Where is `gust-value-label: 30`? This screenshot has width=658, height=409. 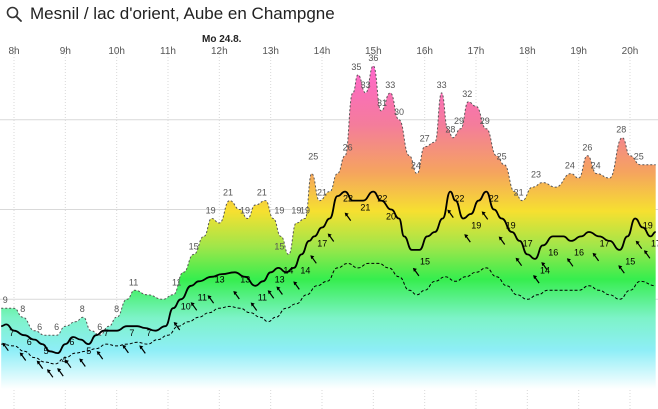
gust-value-label: 30 is located at coordinates (399, 112).